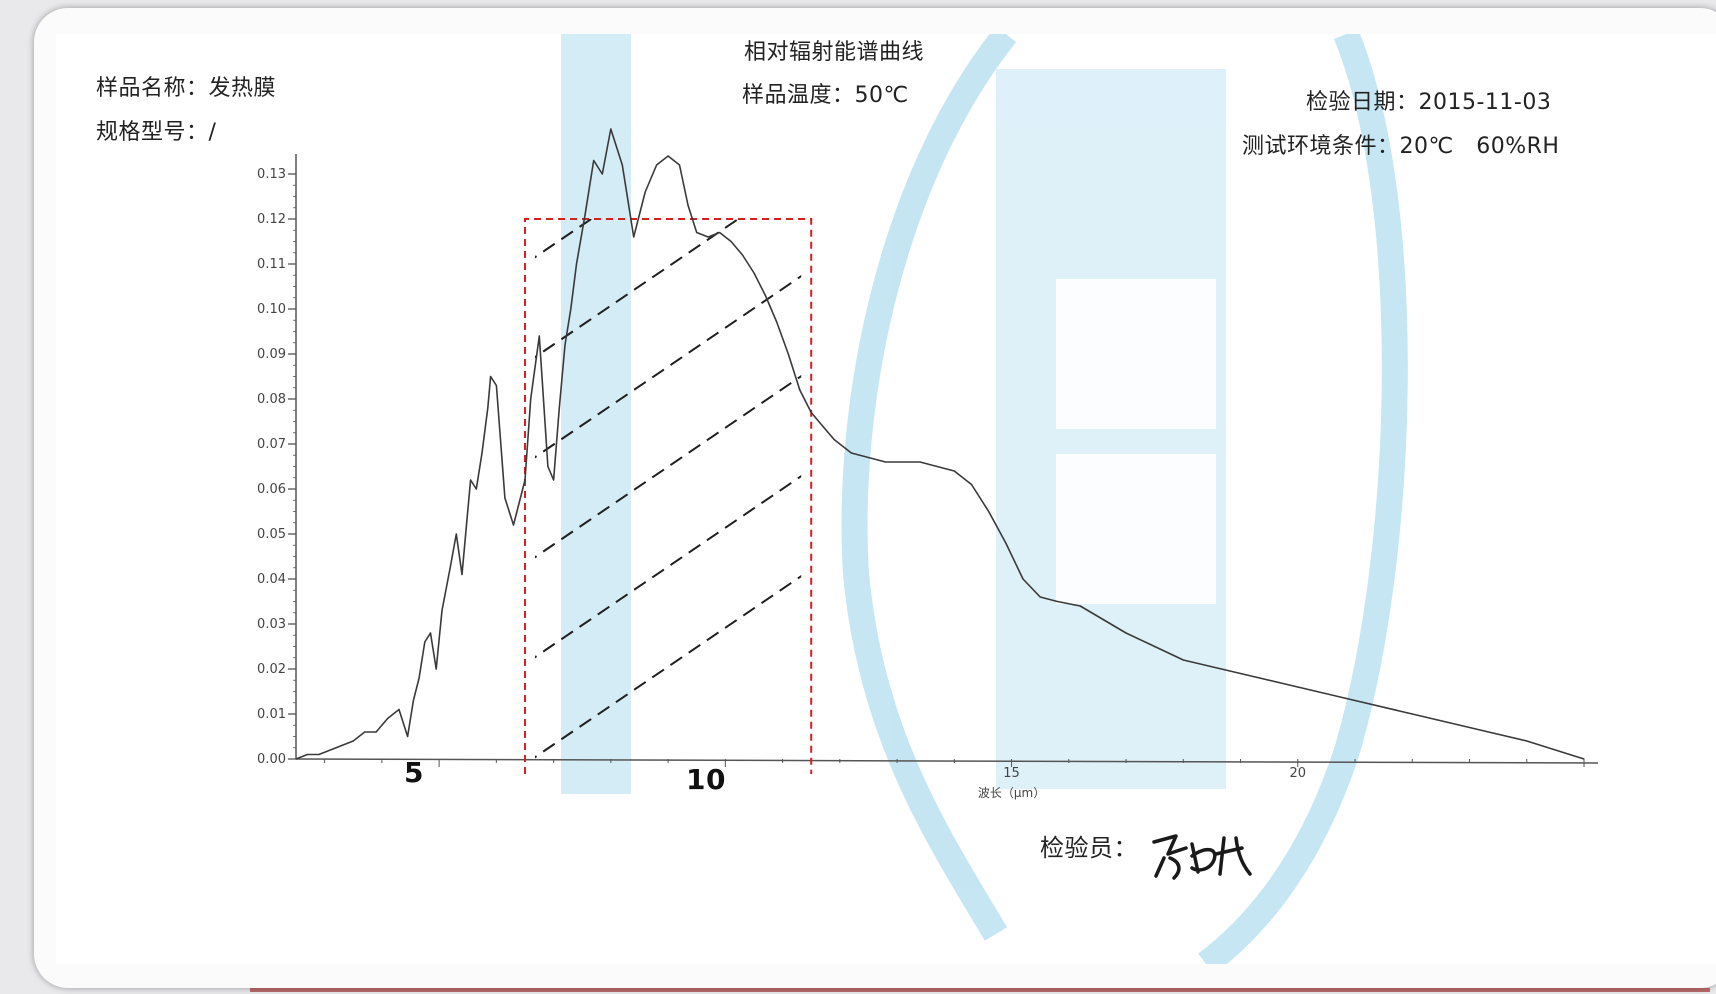 The image size is (1716, 994). Describe the element at coordinates (980, 990) in the screenshot. I see `card-bottom-rule` at that location.